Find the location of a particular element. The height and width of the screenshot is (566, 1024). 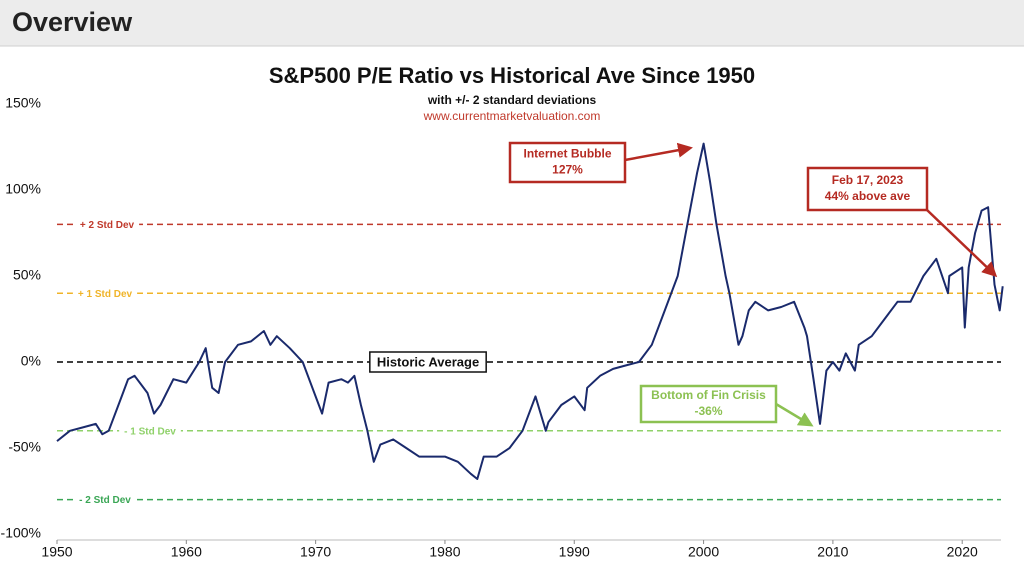

y-tick-label: -100% is located at coordinates (21, 533).